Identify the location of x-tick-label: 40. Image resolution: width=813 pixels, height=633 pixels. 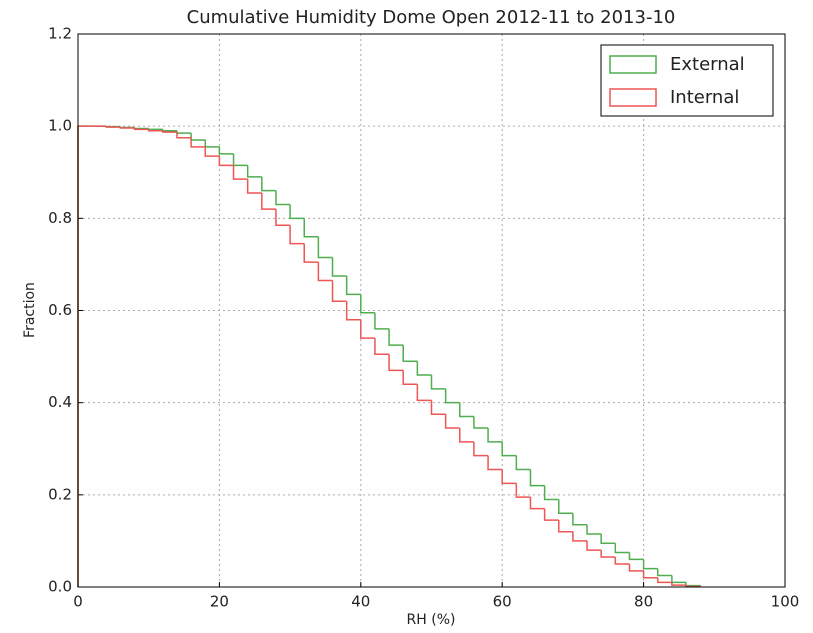
(360, 602).